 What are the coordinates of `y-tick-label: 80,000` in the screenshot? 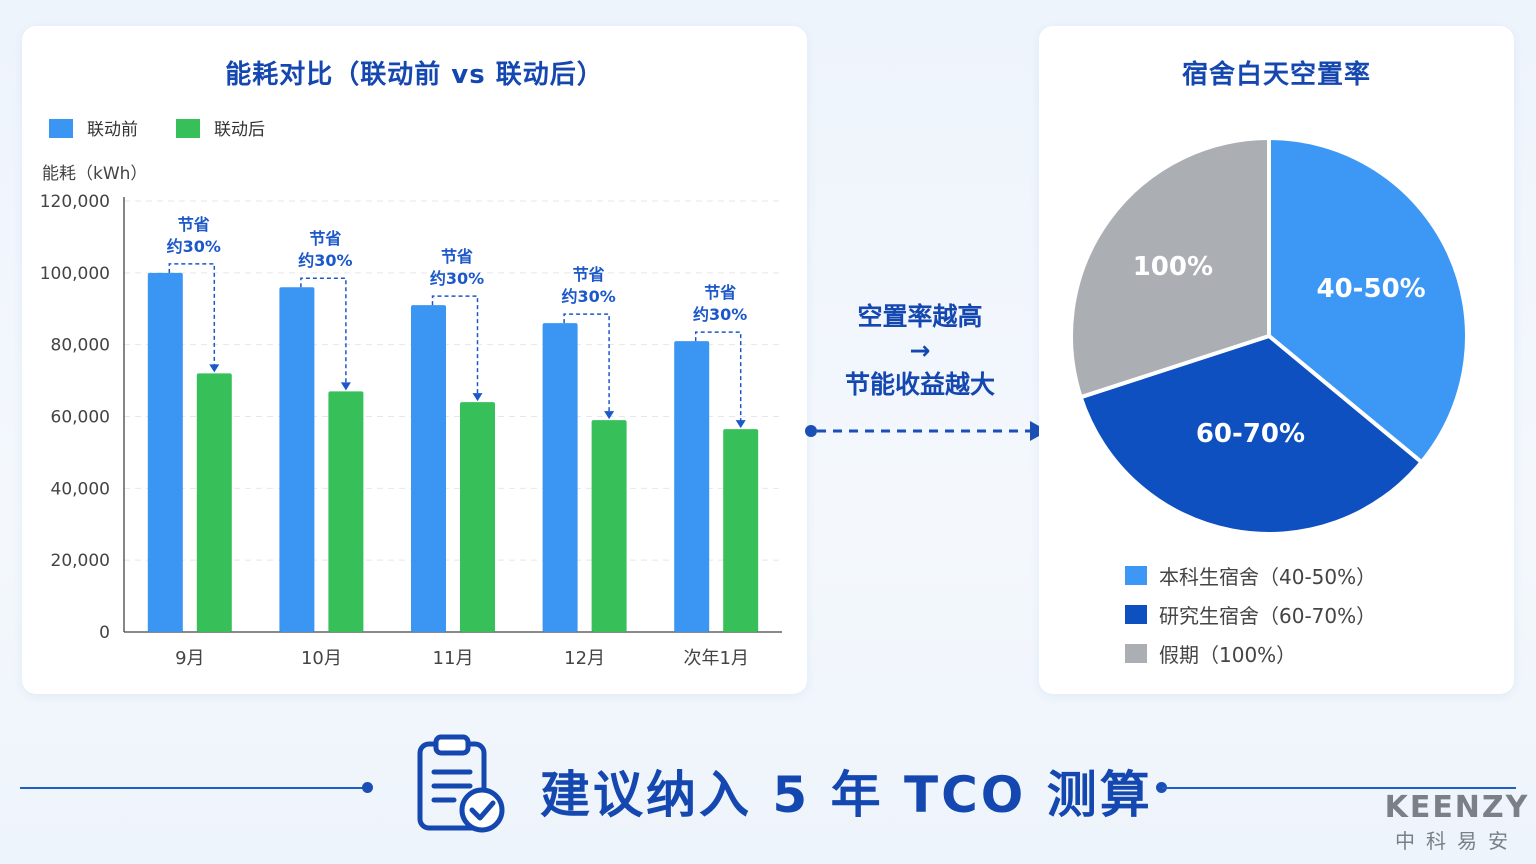 It's located at (80, 346).